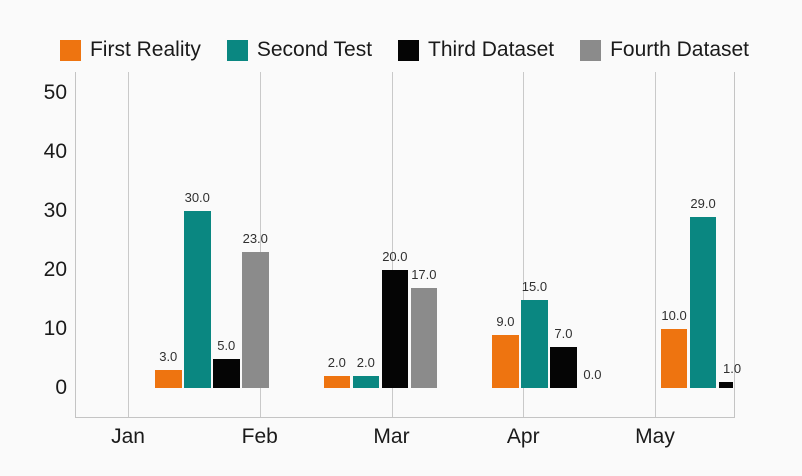  I want to click on legend-item-first-reality: First Reality, so click(130, 50).